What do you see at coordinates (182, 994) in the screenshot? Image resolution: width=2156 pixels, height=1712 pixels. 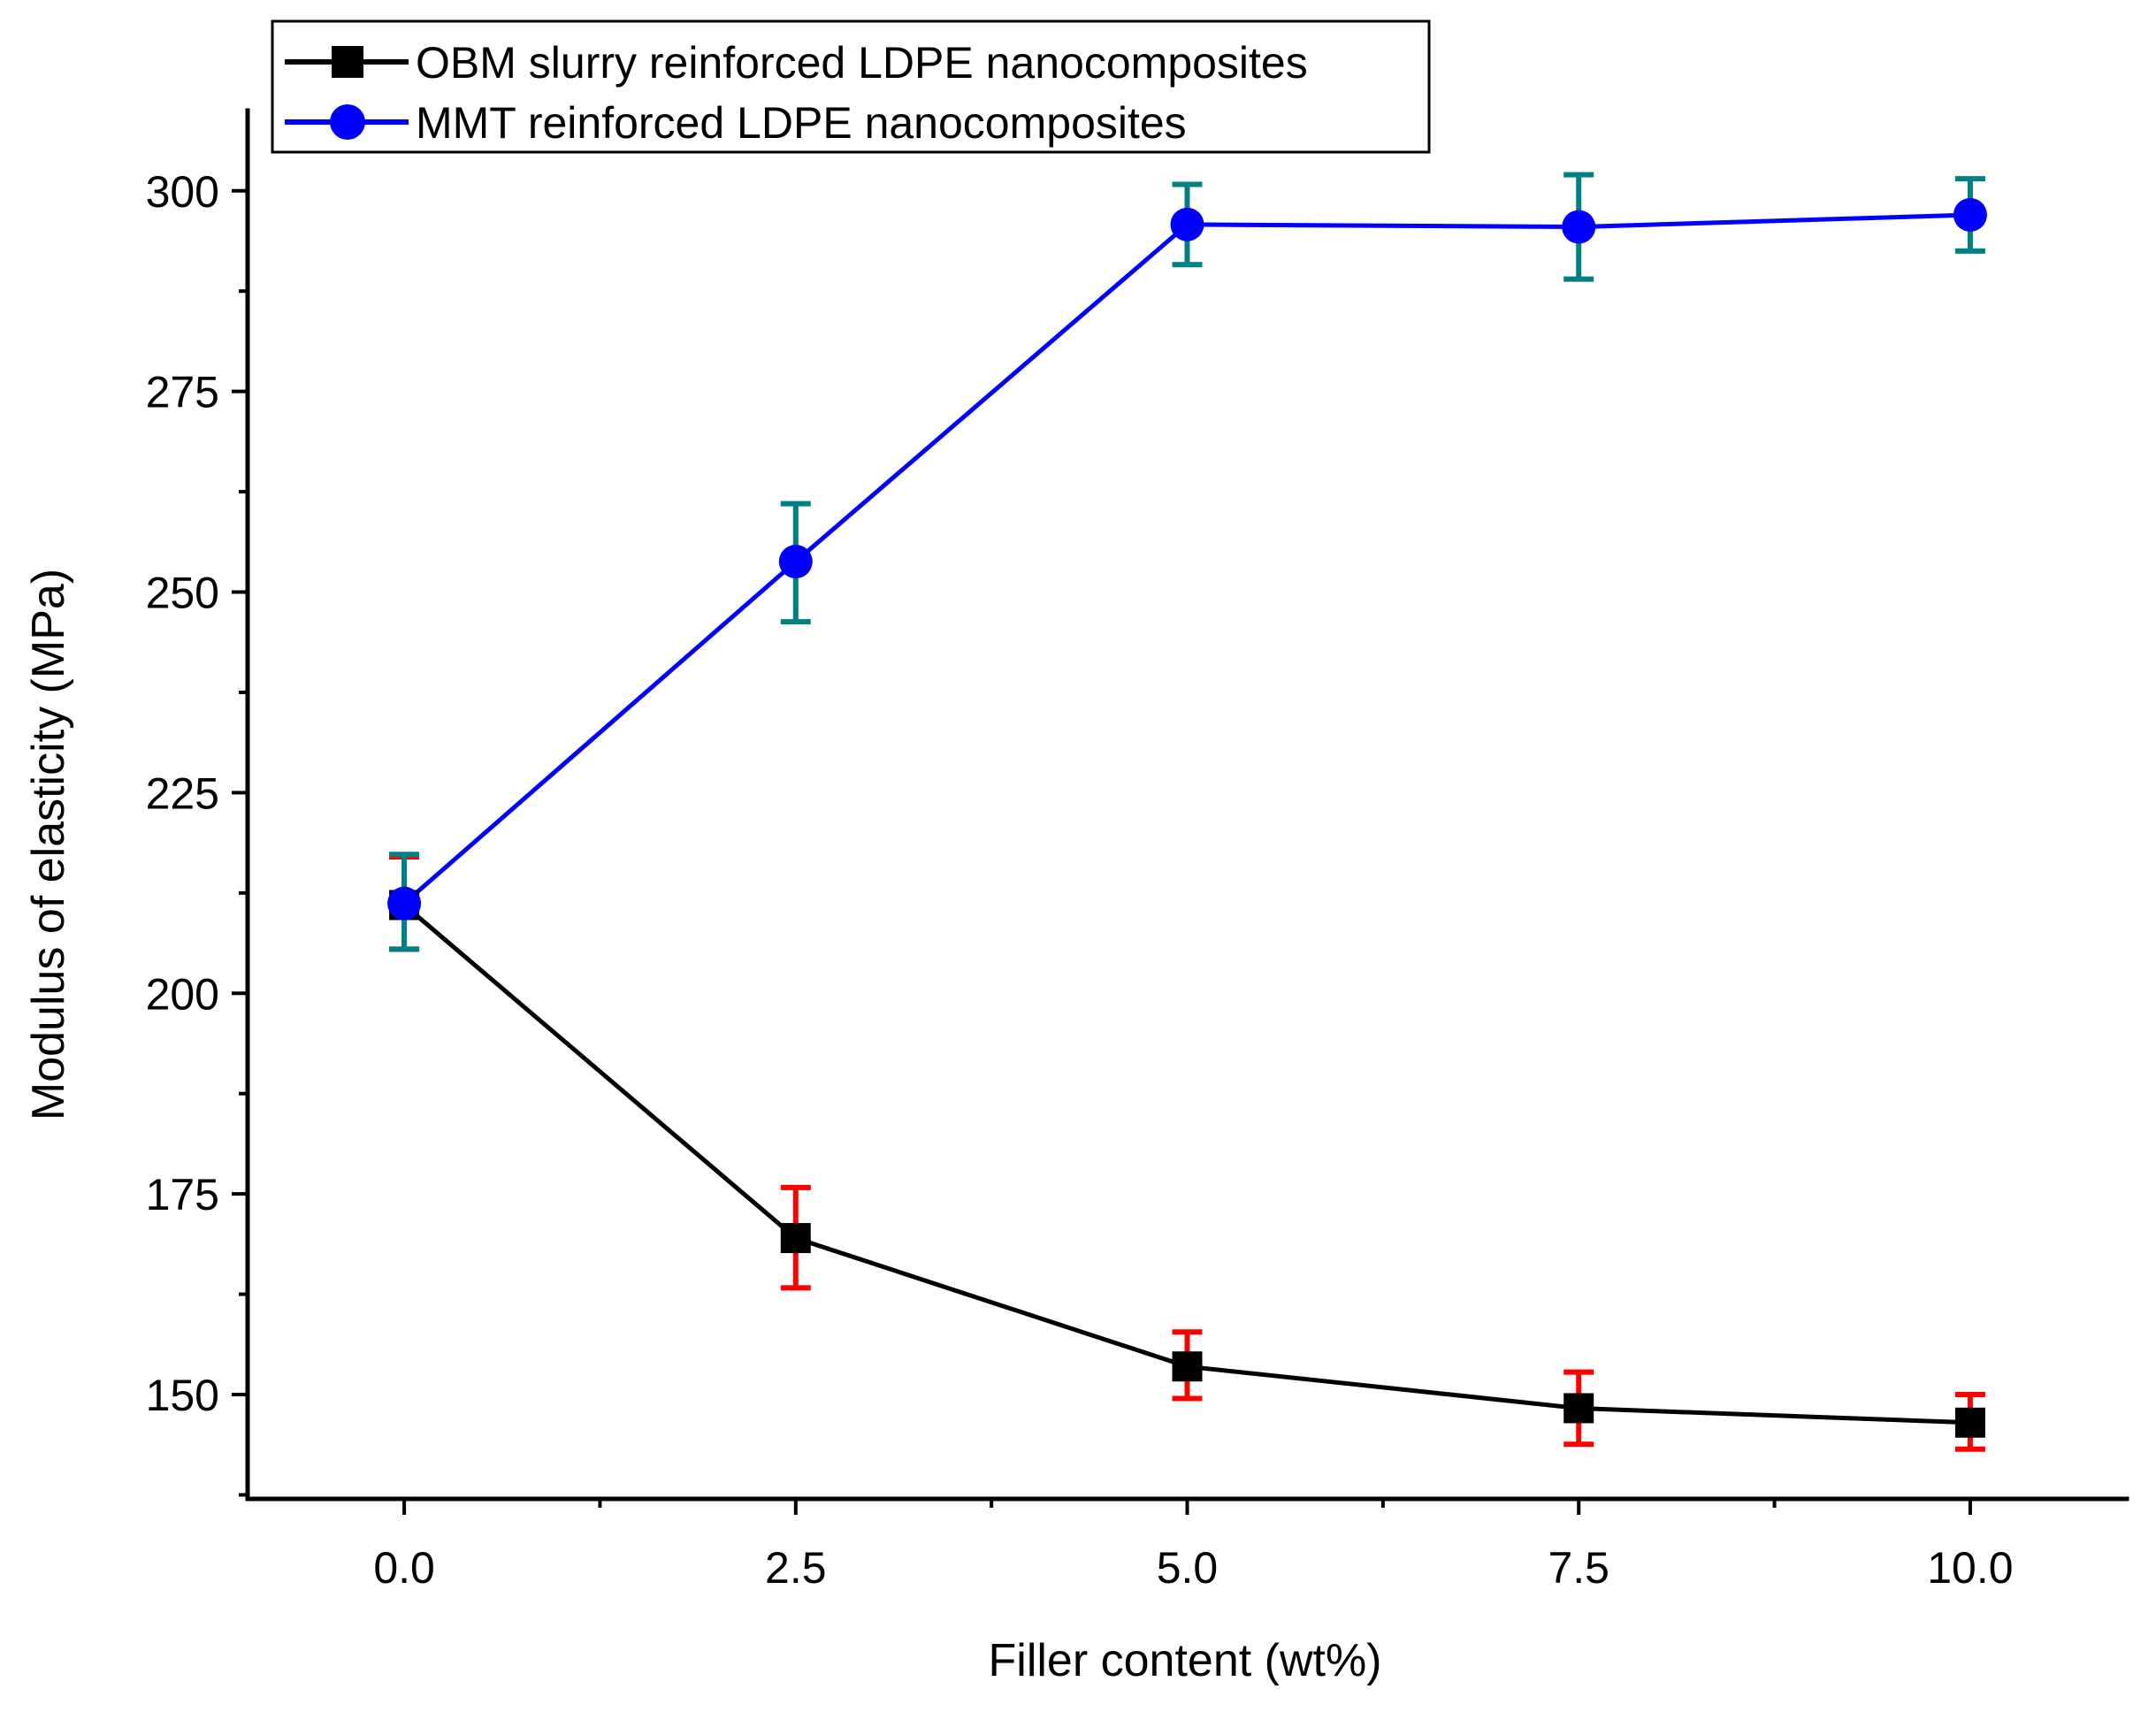 I see `y-tick-label: 200` at bounding box center [182, 994].